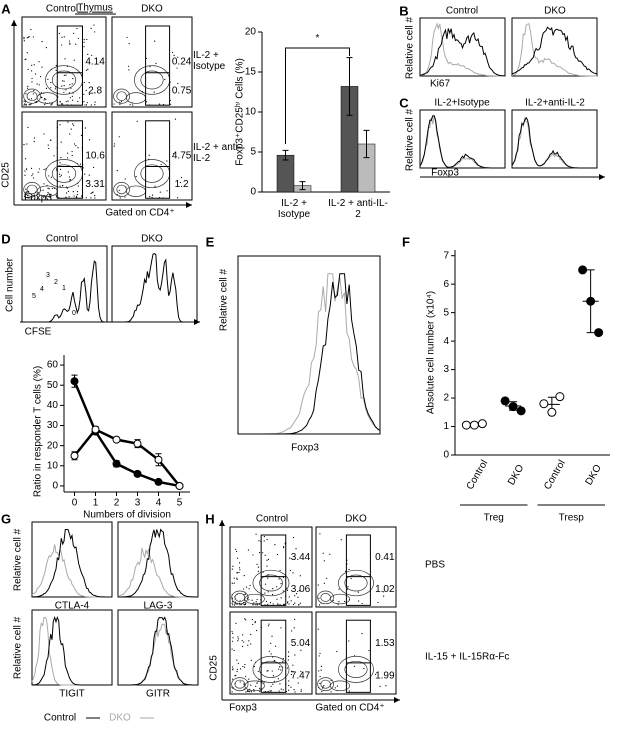 This screenshot has height=755, width=622. Describe the element at coordinates (64, 62) in the screenshot. I see `flow-plot` at that location.